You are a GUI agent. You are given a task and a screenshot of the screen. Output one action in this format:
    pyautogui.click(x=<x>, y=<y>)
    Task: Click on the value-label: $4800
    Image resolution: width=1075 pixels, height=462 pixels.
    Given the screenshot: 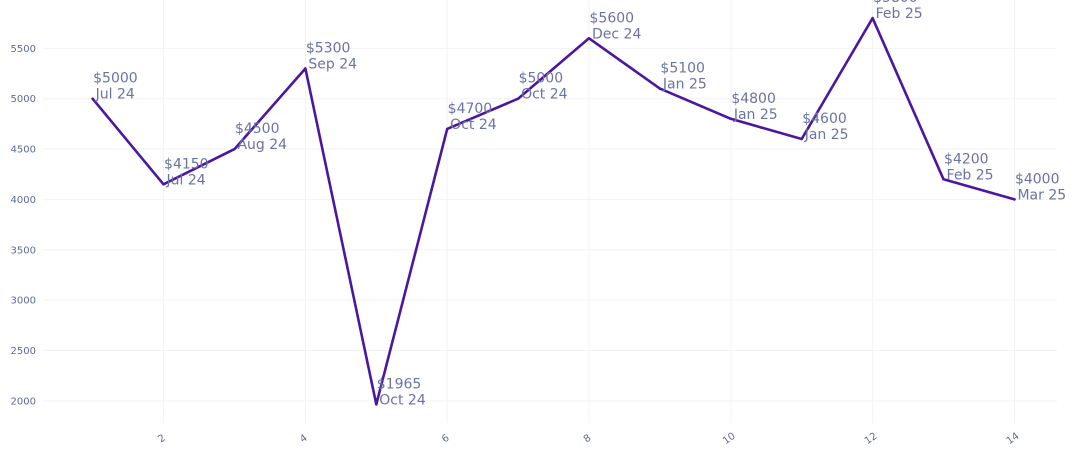 What is the action you would take?
    pyautogui.click(x=753, y=99)
    